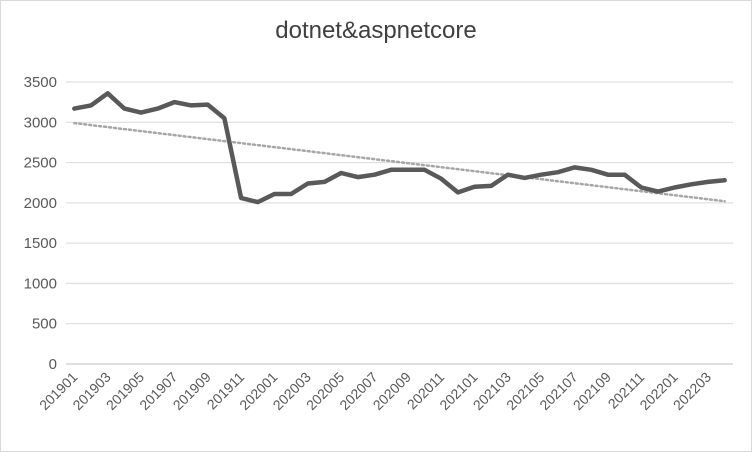  What do you see at coordinates (40, 223) in the screenshot?
I see `y-axis-tick-labels: 0 500 1000 1500 2000 2500 3000 3500` at bounding box center [40, 223].